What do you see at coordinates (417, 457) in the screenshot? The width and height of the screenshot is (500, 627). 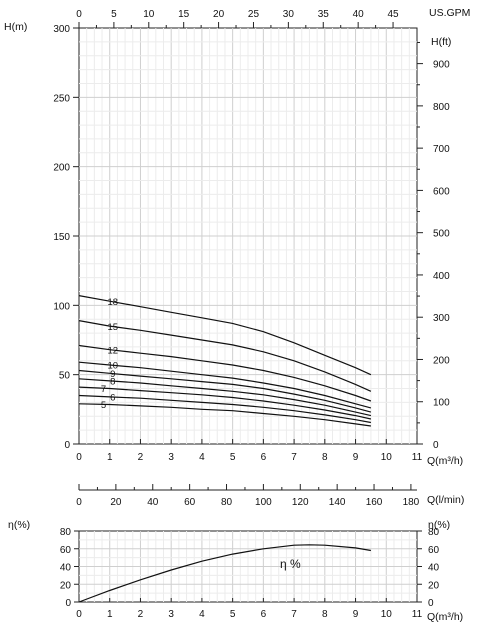 I see `x-tick-label: 11` at bounding box center [417, 457].